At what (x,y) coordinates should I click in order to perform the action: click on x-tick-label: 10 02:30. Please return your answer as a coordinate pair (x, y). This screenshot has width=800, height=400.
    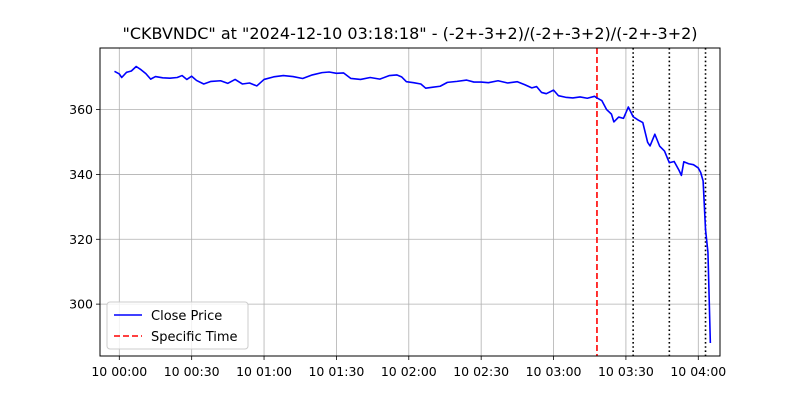
    Looking at the image, I should click on (481, 371).